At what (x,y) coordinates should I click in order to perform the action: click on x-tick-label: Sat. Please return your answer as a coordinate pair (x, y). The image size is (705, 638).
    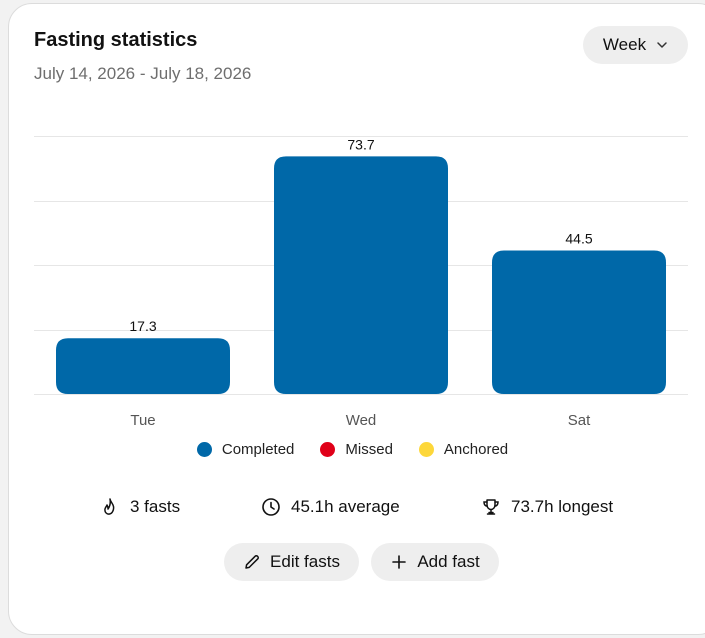
    Looking at the image, I should click on (579, 420).